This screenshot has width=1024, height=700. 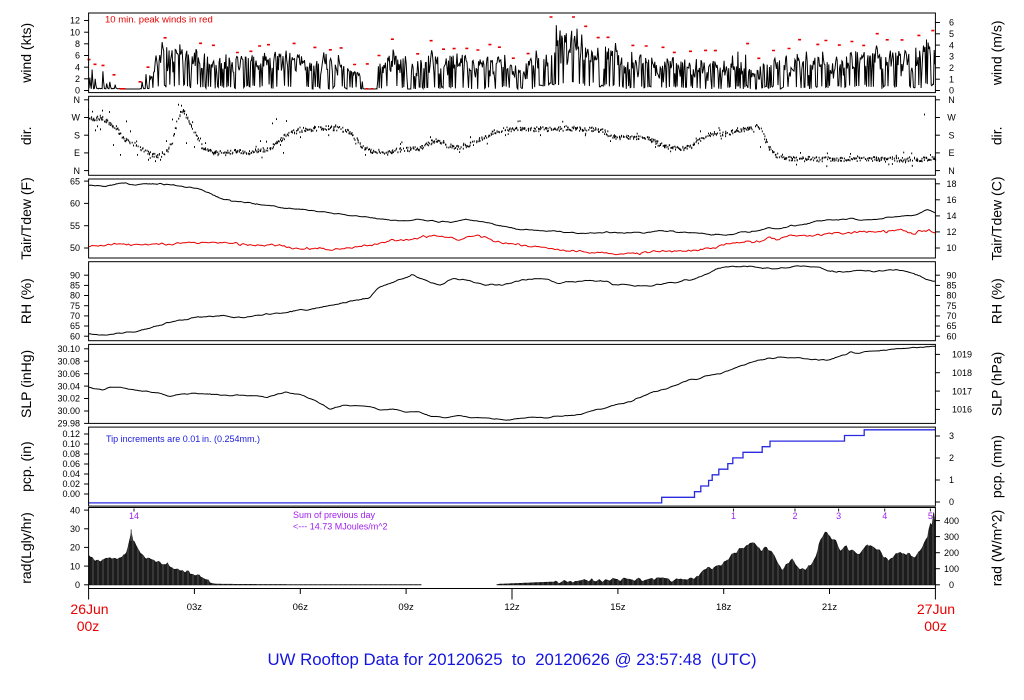 What do you see at coordinates (71, 434) in the screenshot?
I see `svg-text: 0.12` at bounding box center [71, 434].